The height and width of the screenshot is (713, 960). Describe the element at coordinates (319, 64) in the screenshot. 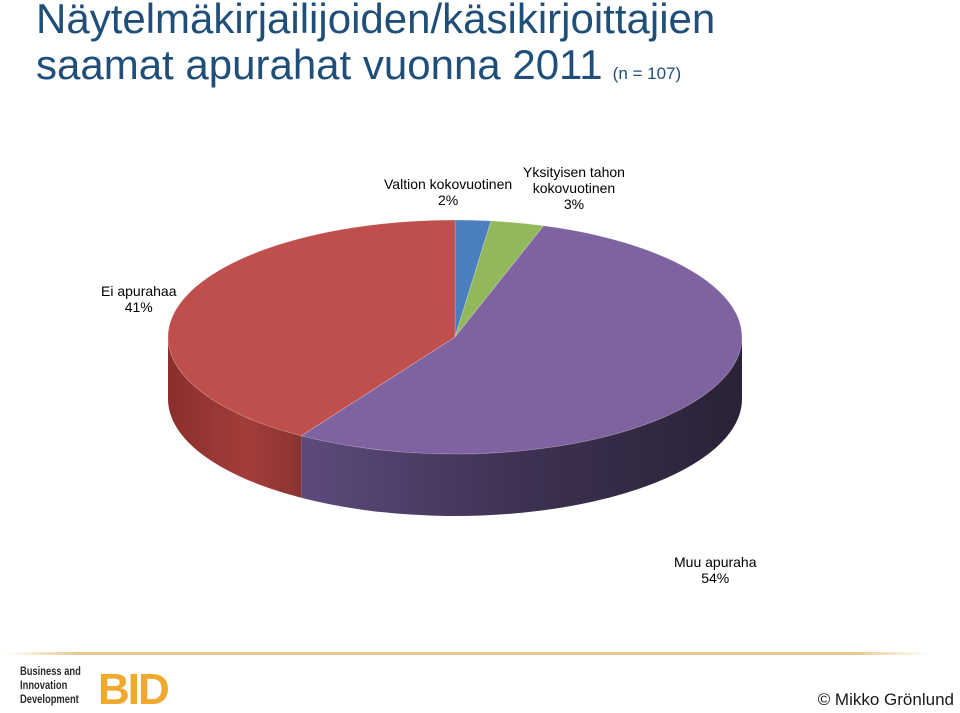

I see `title-line-2: saamat apurahat vuonna 2011` at that location.